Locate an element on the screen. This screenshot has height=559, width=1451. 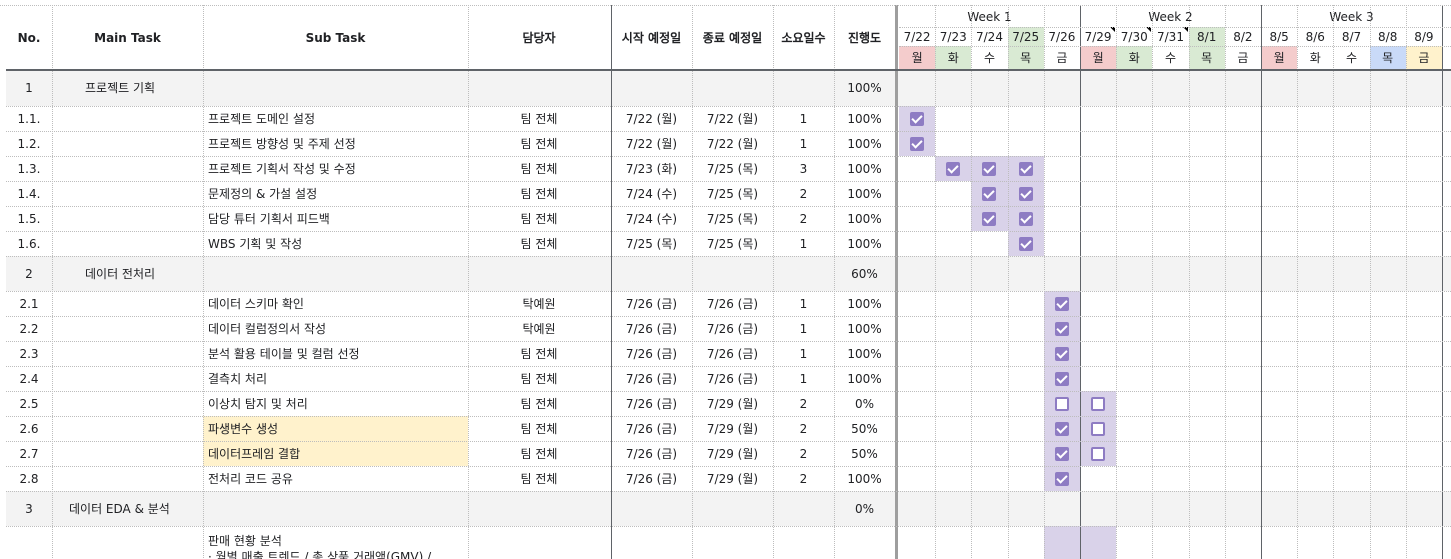
main-task-label: 데이터 전처리 is located at coordinates (120, 273).